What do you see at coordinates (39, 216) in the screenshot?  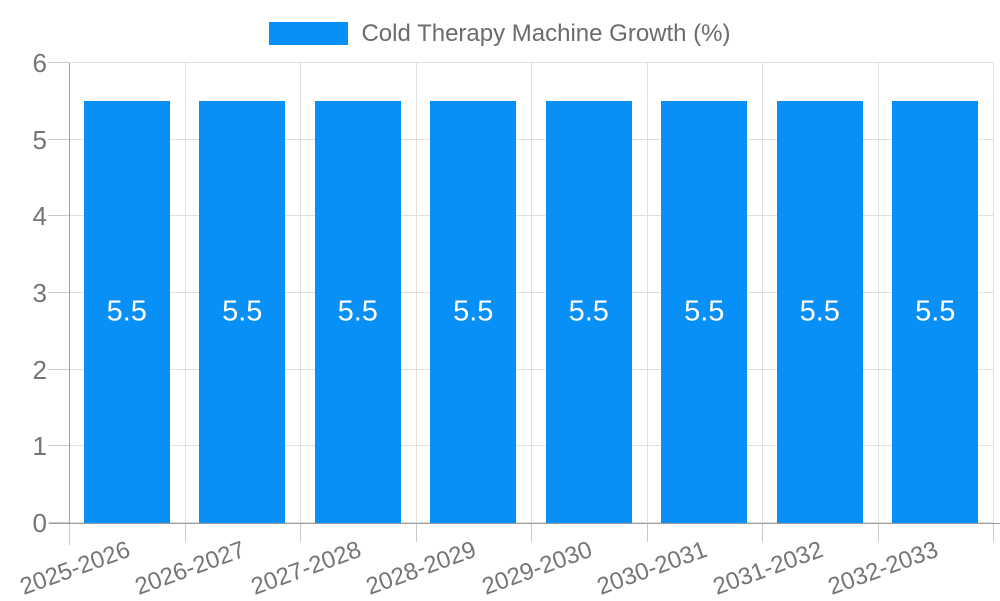 I see `y-tick-label: 4` at bounding box center [39, 216].